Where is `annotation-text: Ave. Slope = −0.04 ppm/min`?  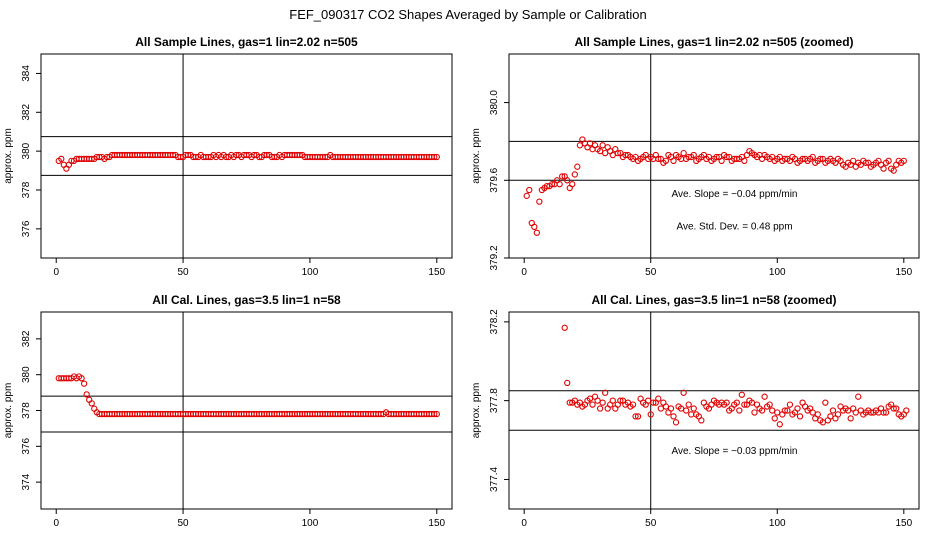
annotation-text: Ave. Slope = −0.04 ppm/min is located at coordinates (734, 194).